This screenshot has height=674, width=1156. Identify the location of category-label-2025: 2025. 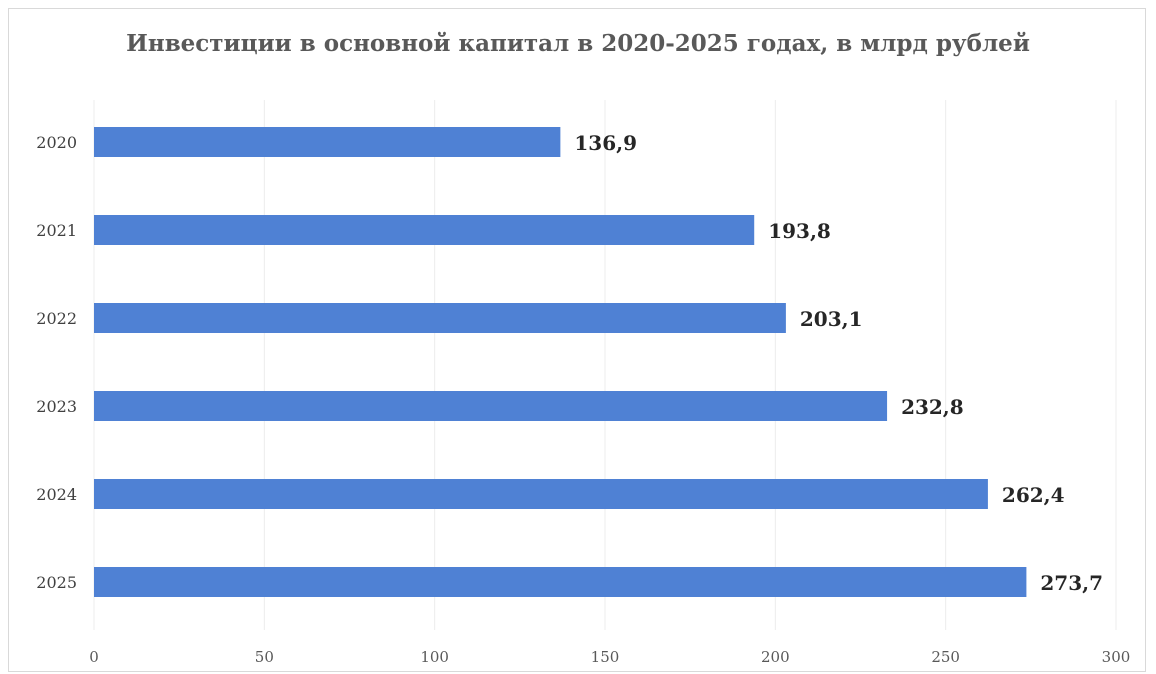
(56, 582).